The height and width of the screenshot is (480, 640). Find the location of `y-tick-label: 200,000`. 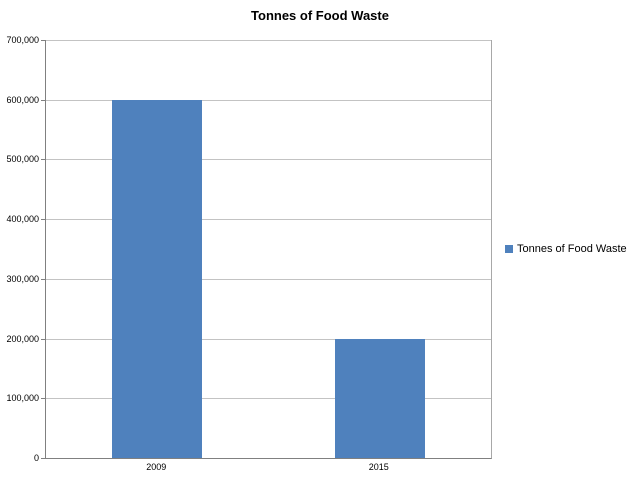

y-tick-label: 200,000 is located at coordinates (22, 338).